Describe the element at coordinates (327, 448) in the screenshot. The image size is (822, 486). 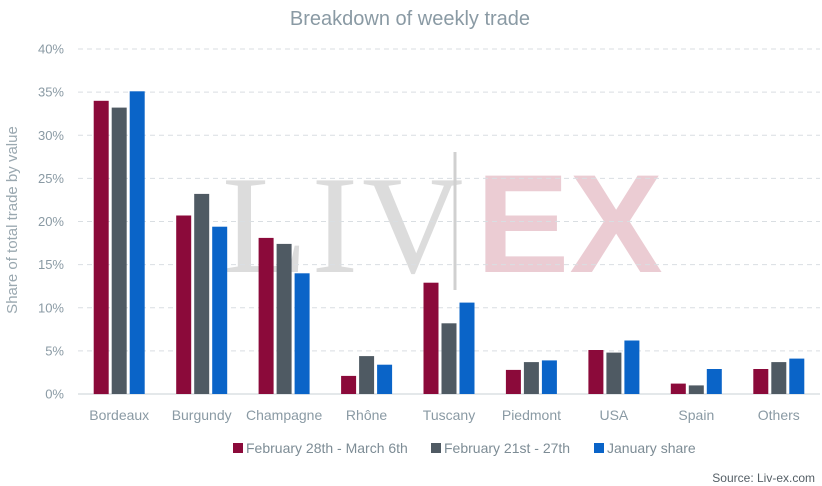
I see `legend-label: February 28th - March 6th` at that location.